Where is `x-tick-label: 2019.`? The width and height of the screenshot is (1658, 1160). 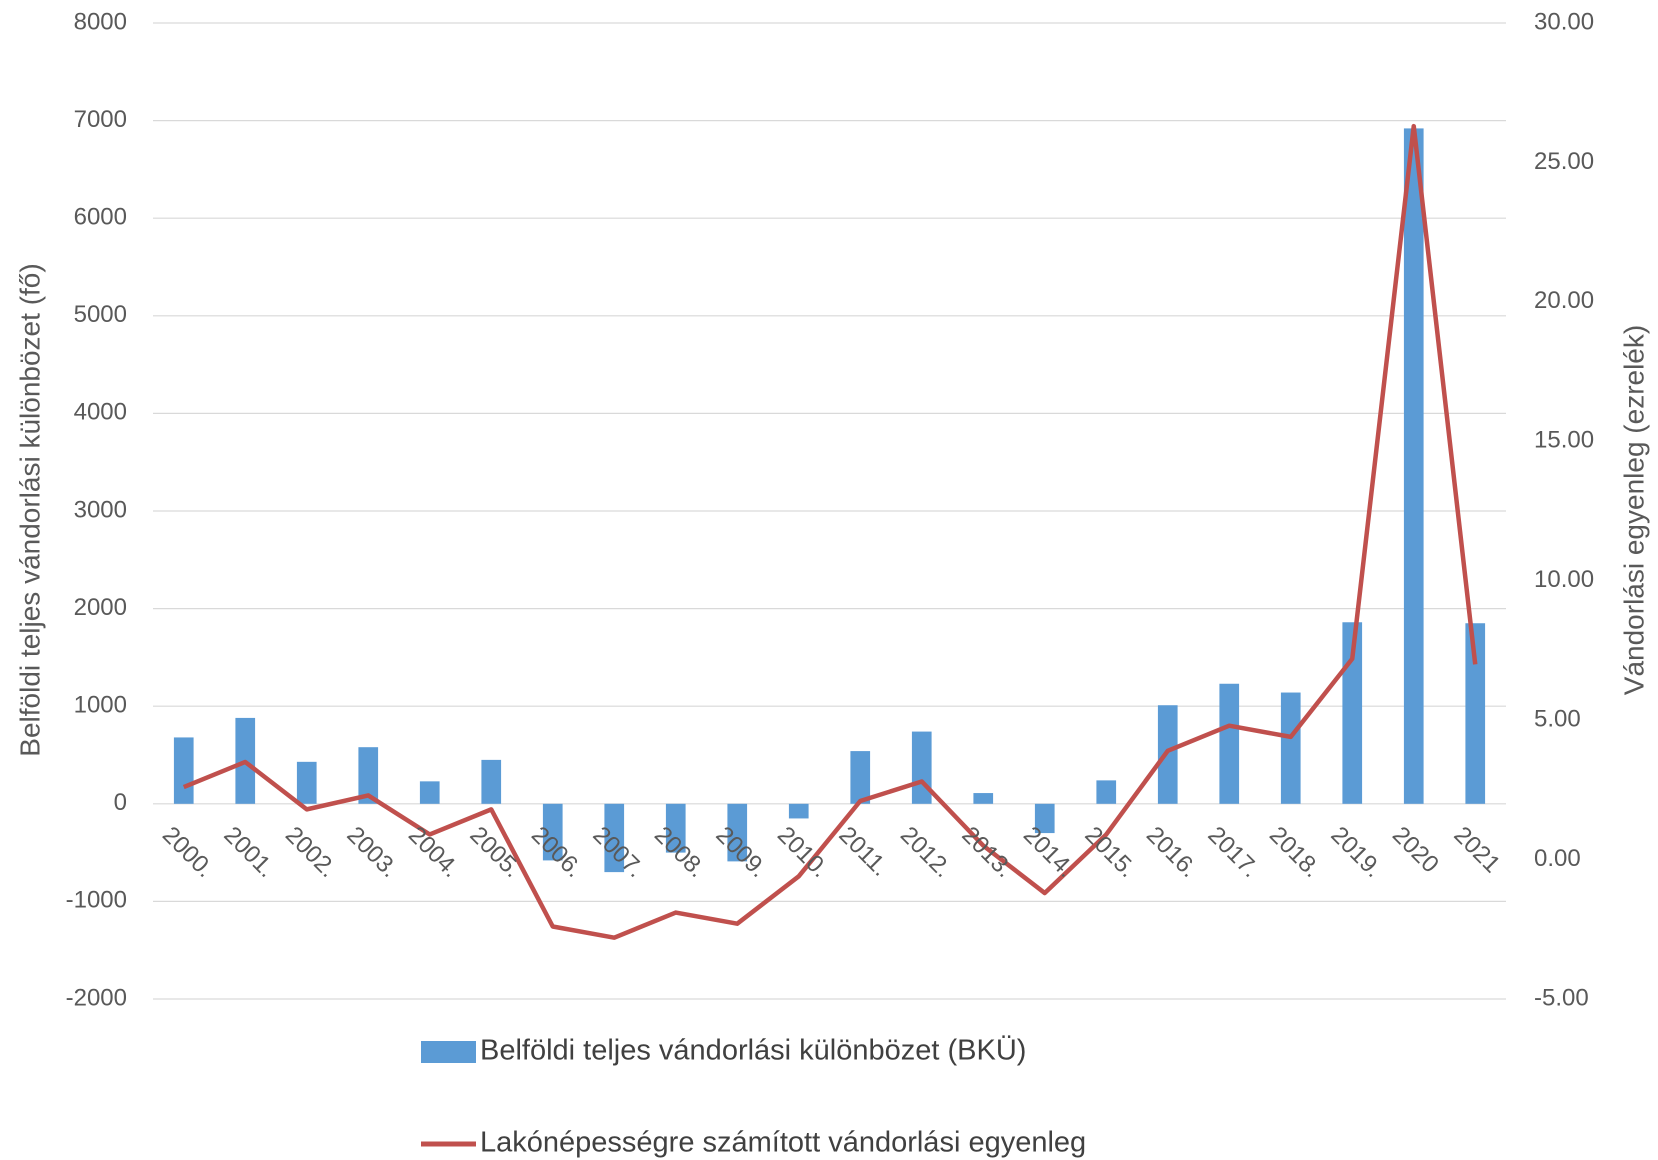 x-tick-label: 2019. is located at coordinates (1357, 852).